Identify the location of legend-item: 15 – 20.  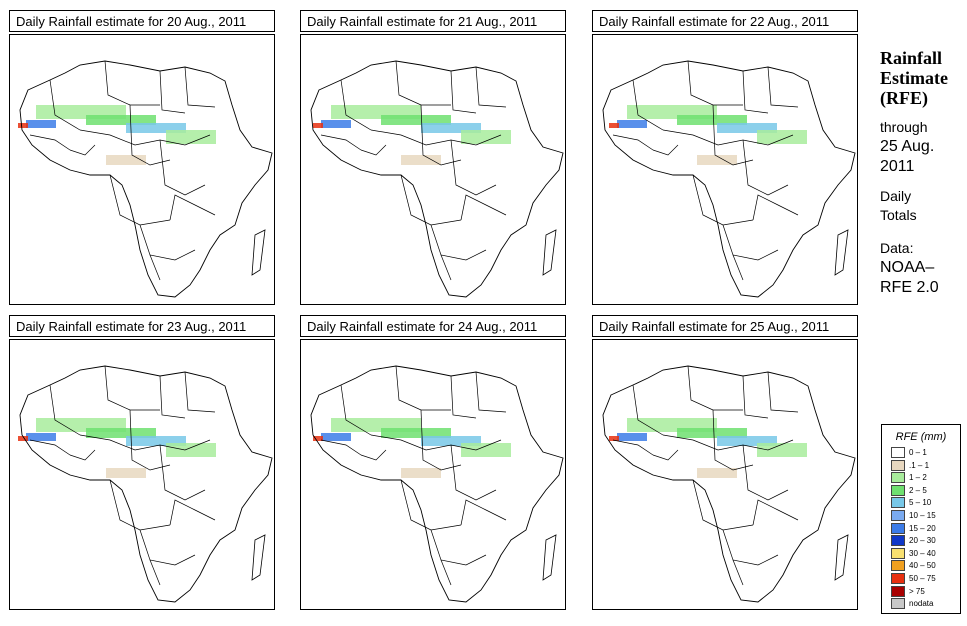
(922, 528).